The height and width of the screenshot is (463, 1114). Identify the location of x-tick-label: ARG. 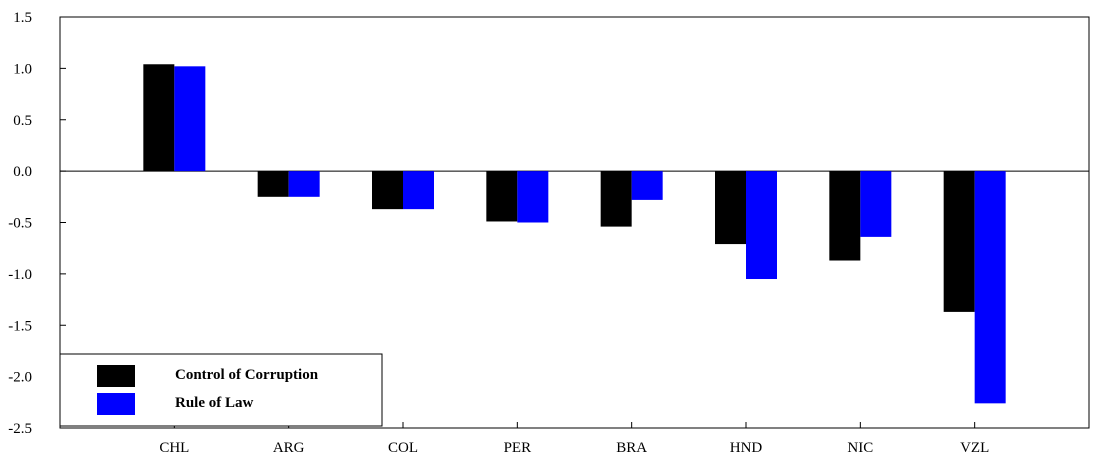
(289, 448).